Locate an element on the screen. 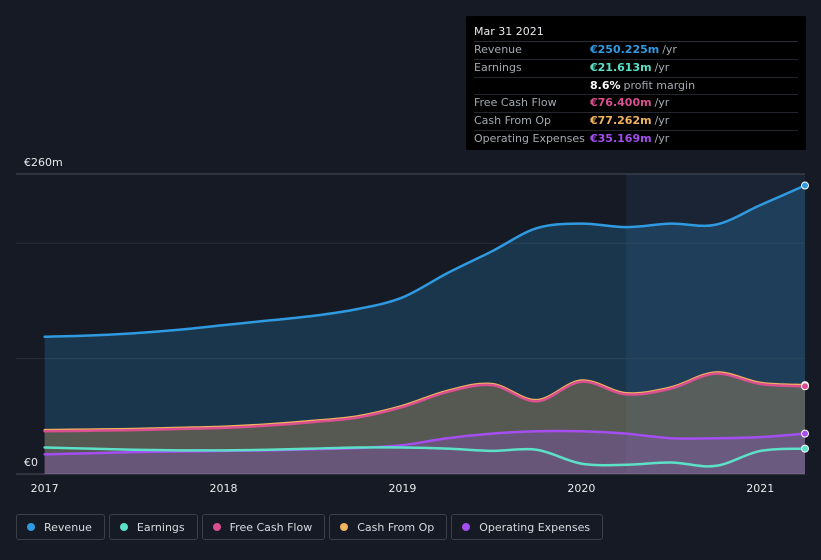 The image size is (821, 560). tooltip-row-revenue: Revenue €250.225m /yr is located at coordinates (636, 51).